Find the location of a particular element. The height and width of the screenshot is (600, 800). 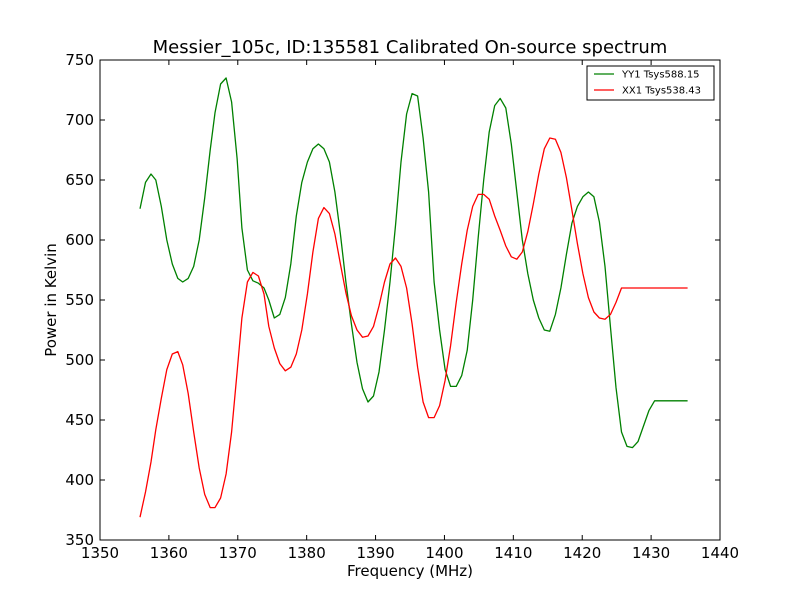

y-tick-label: 750 is located at coordinates (79, 60).